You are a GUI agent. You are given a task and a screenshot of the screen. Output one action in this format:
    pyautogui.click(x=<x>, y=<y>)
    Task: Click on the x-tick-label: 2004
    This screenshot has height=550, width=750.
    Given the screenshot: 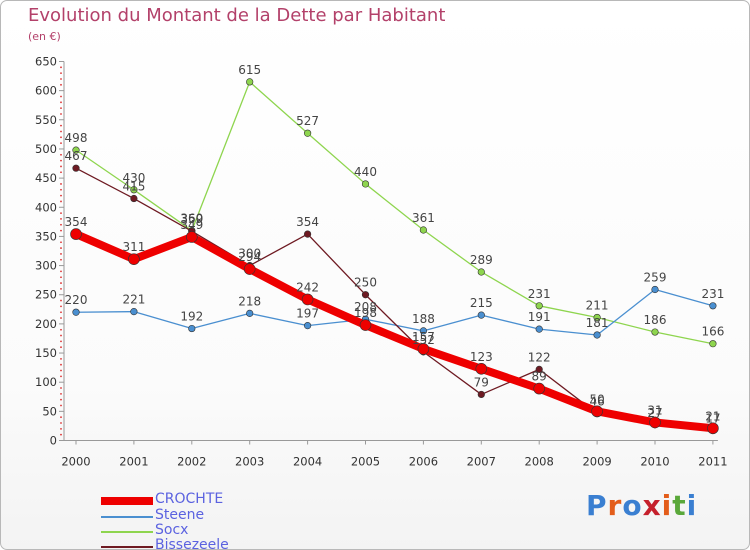 What is the action you would take?
    pyautogui.click(x=307, y=462)
    